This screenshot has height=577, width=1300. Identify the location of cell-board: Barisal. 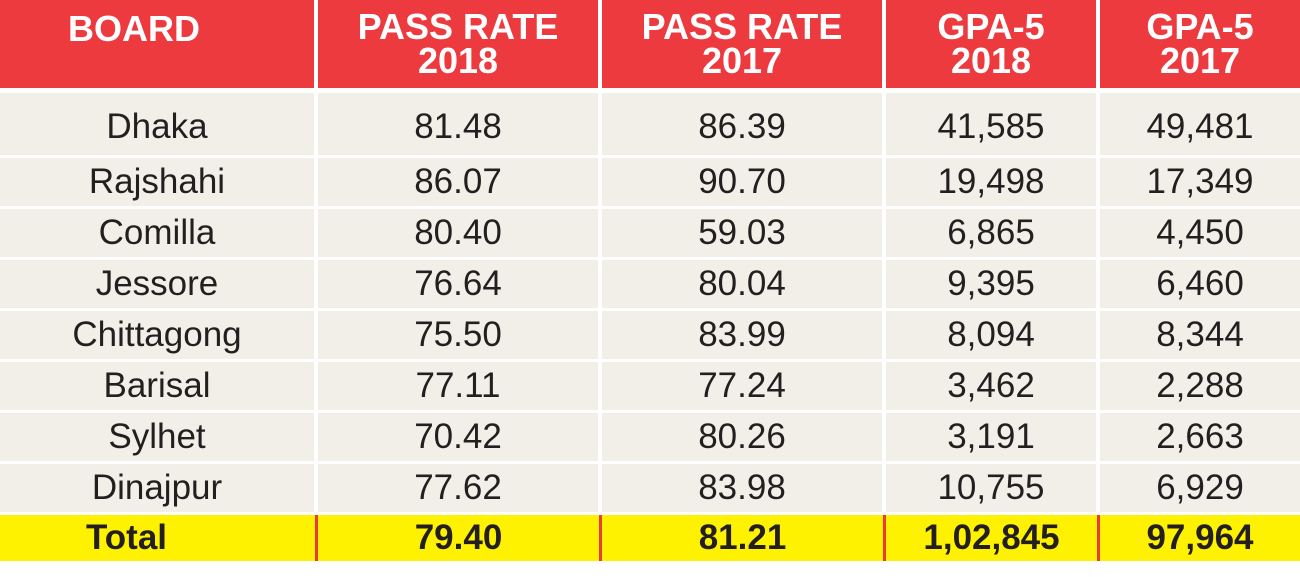
(159, 387).